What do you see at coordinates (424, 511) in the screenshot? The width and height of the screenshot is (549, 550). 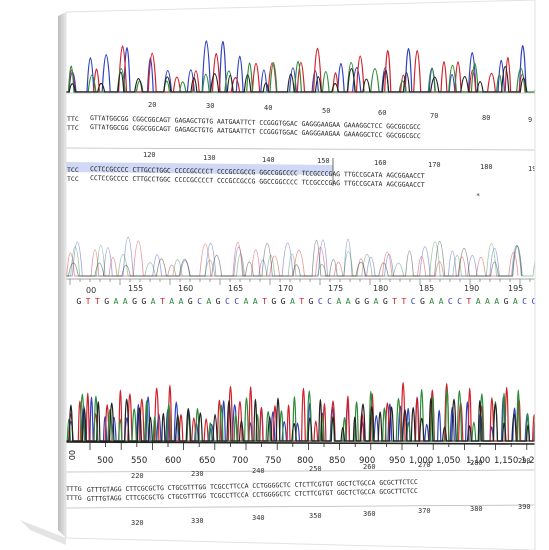 I see `ruler2-bottom-5: 370` at bounding box center [424, 511].